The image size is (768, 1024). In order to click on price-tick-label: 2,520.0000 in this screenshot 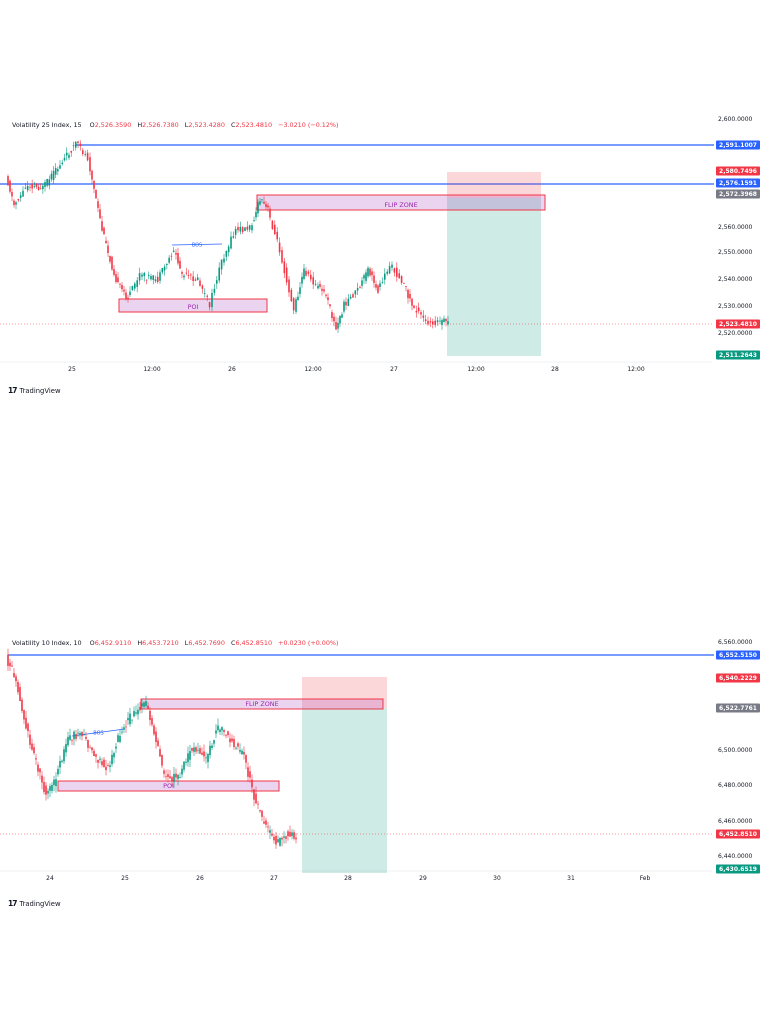, I will do `click(735, 333)`.